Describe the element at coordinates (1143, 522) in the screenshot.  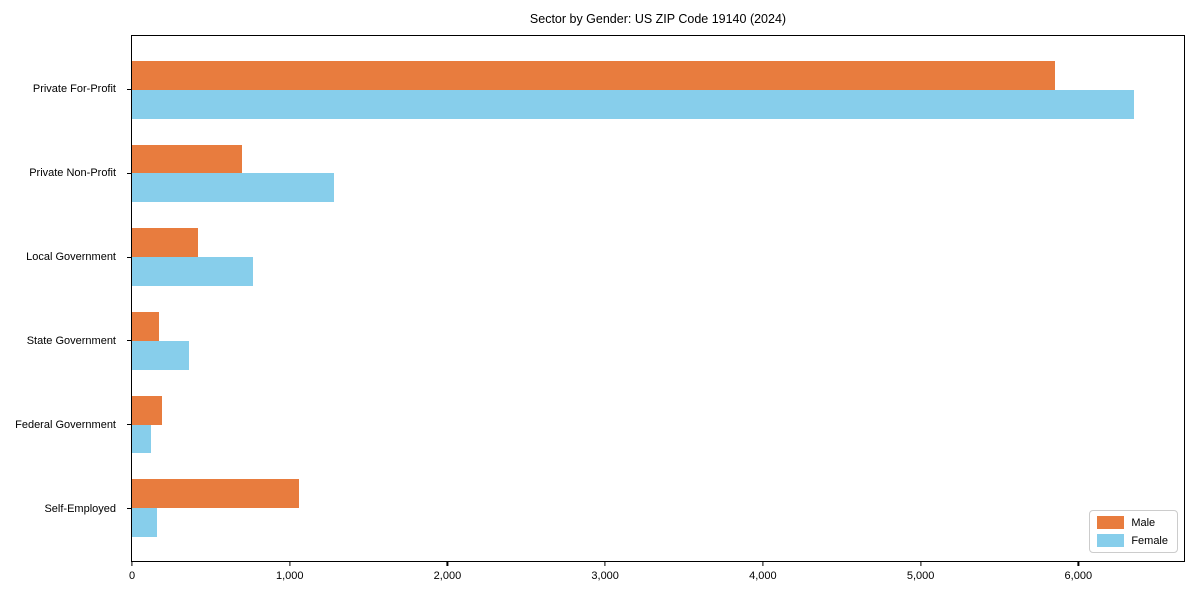
I see `legend-label-male: Male` at that location.